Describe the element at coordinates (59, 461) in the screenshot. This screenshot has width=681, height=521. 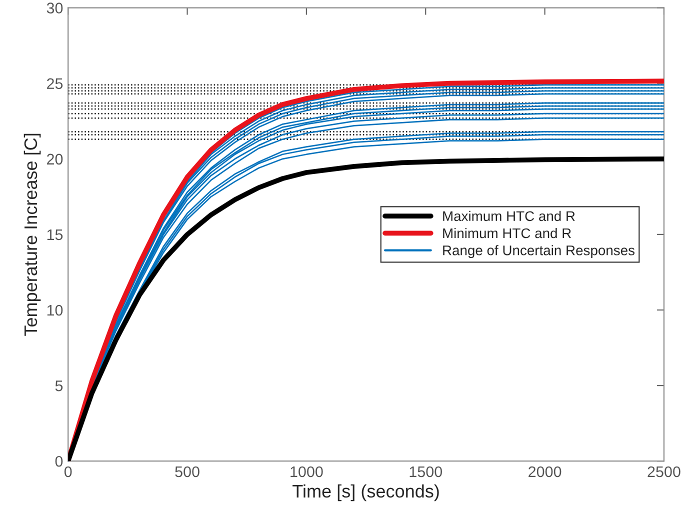
I see `y-tick-label: 0` at that location.